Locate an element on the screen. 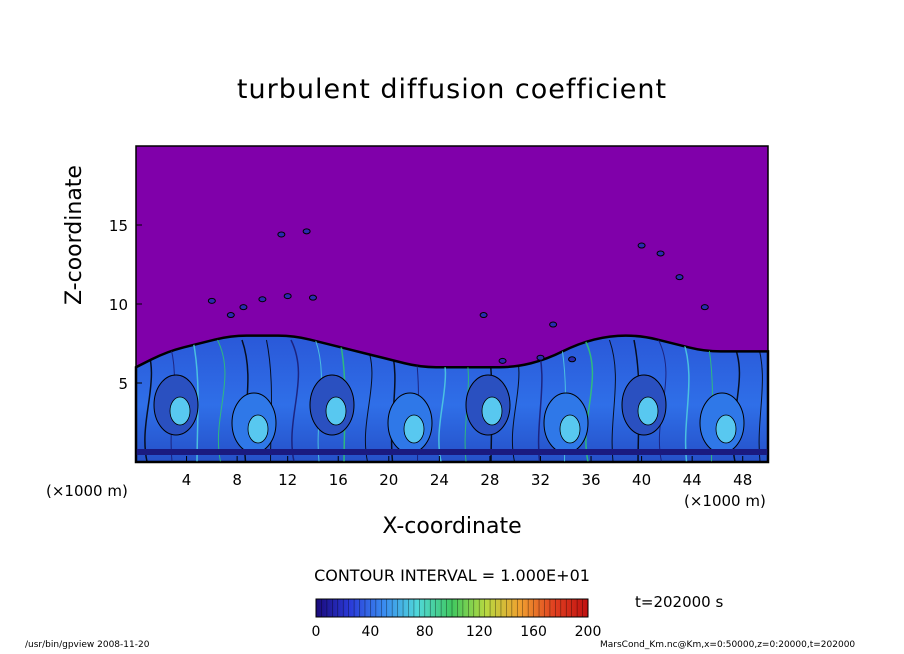  x-axis-label: X-coordinate is located at coordinates (452, 526).